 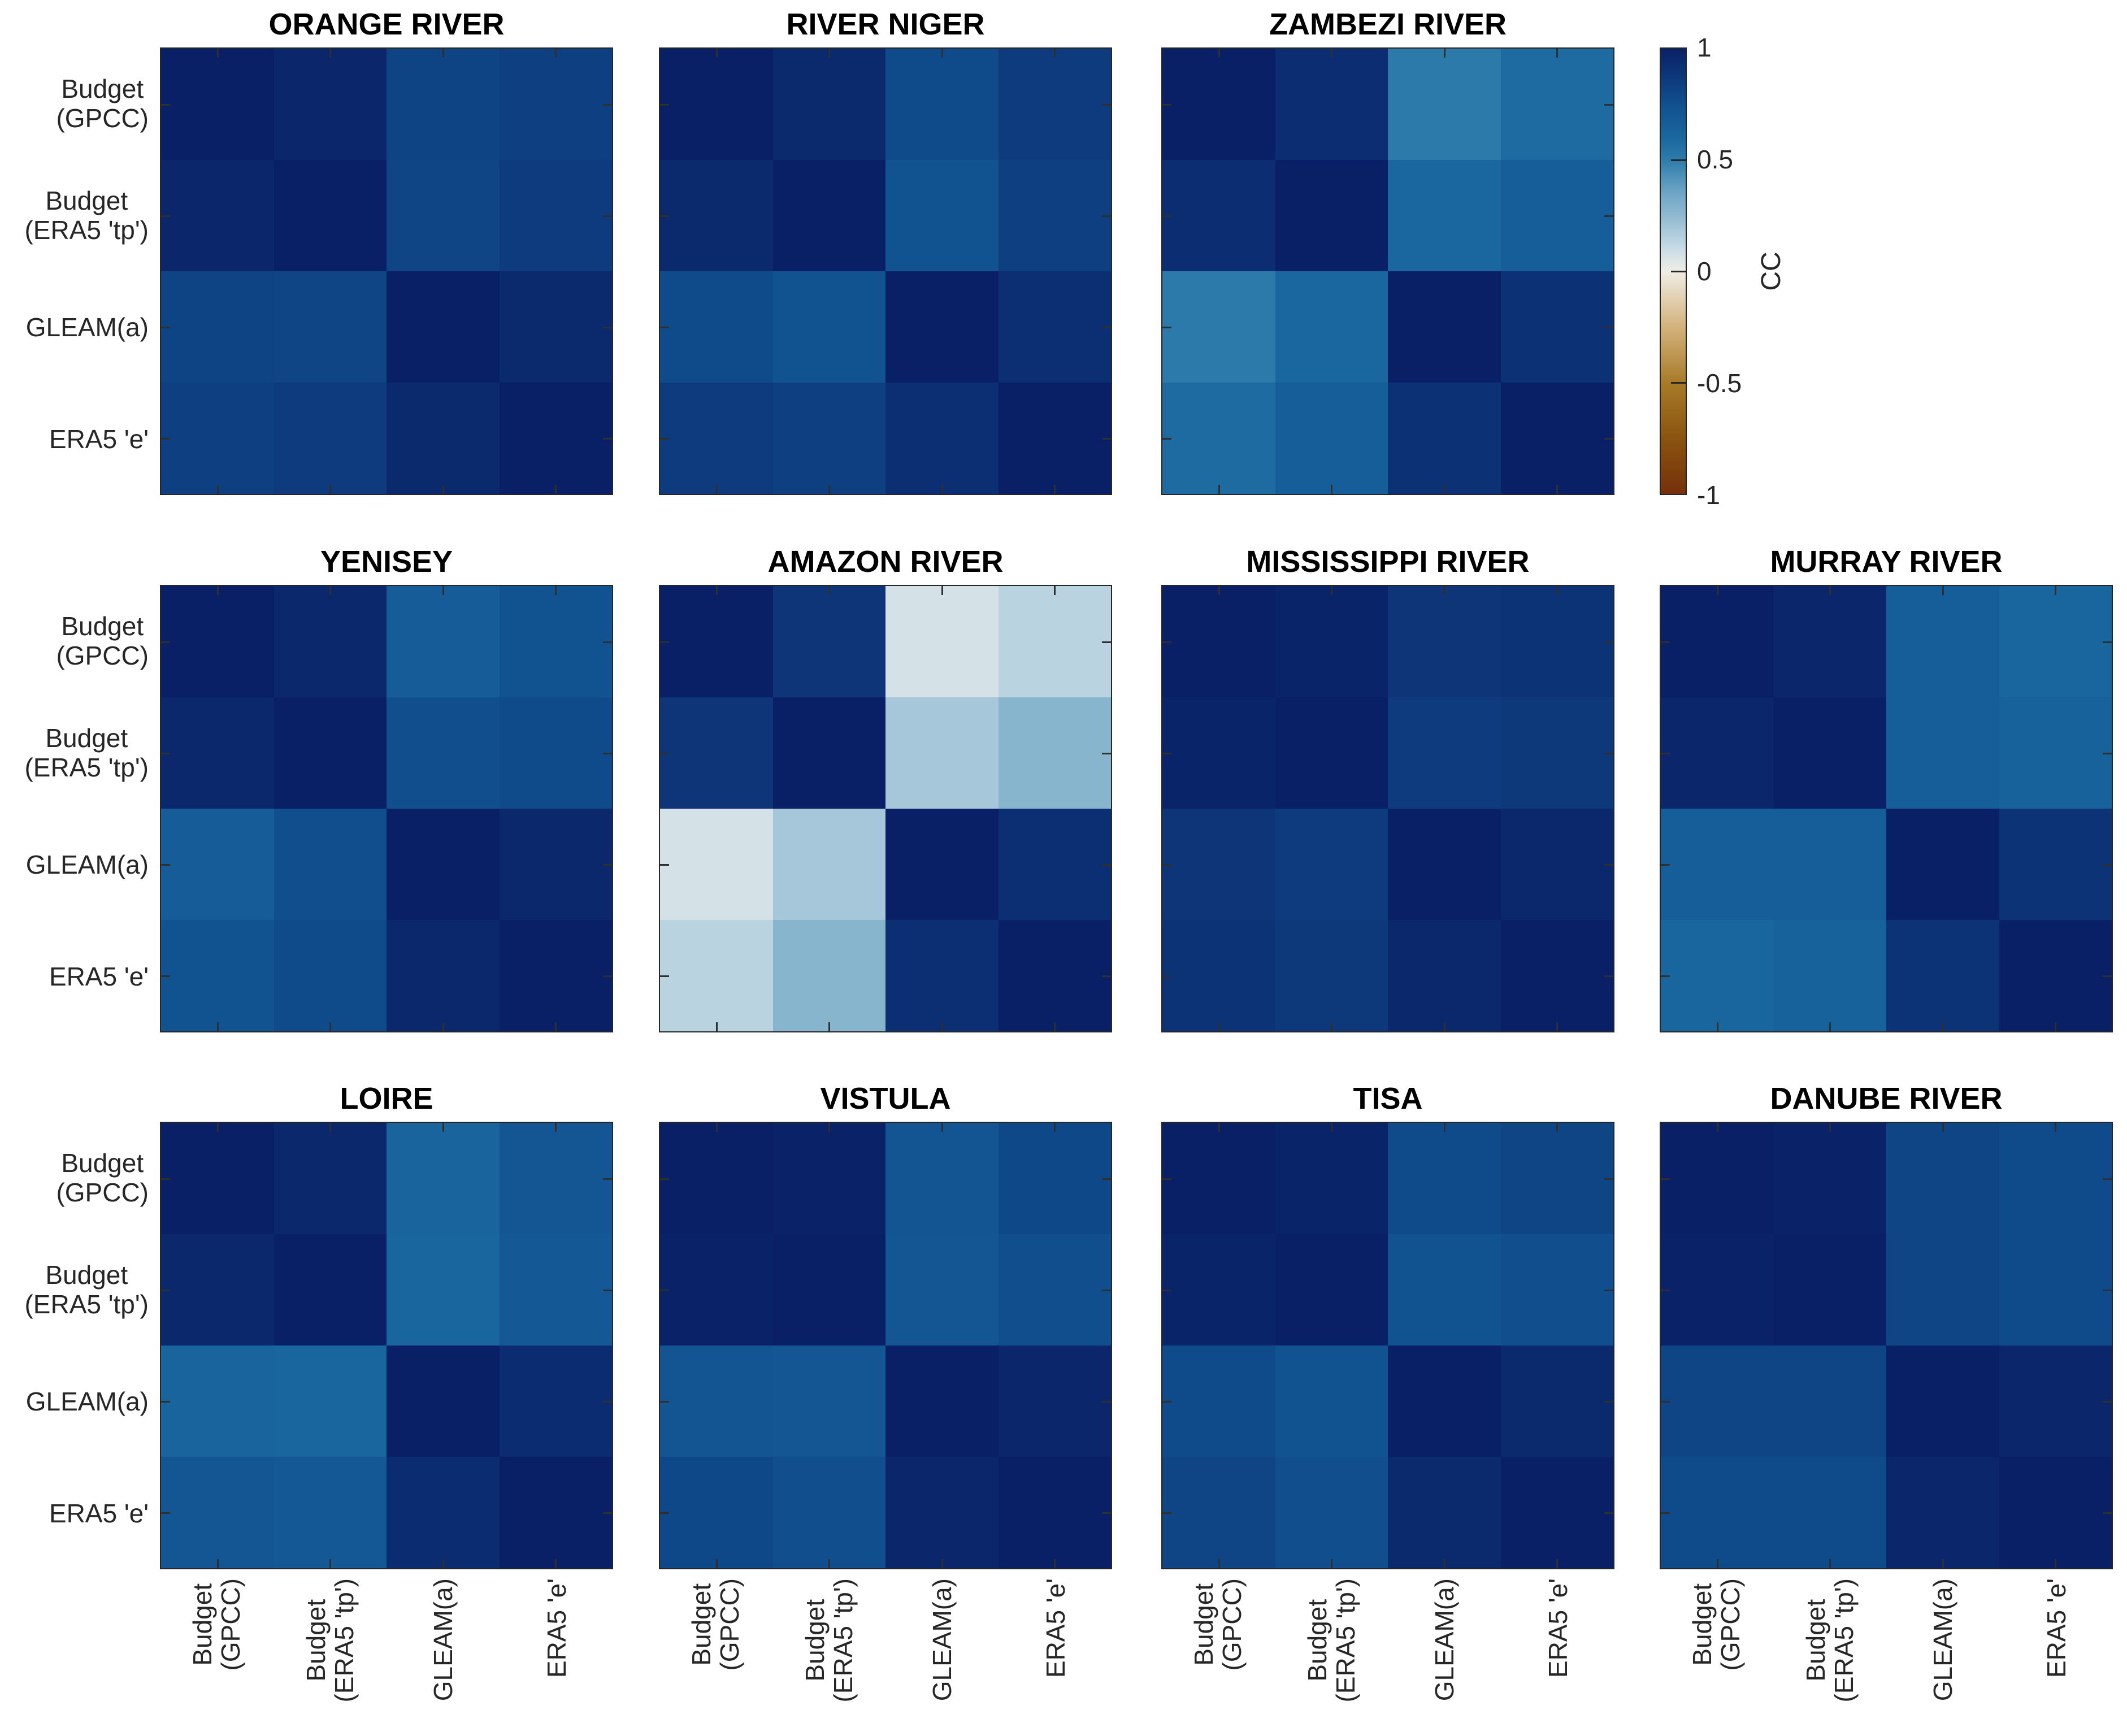 What do you see at coordinates (86, 1275) in the screenshot?
I see `y-axis-label-line: Budget` at bounding box center [86, 1275].